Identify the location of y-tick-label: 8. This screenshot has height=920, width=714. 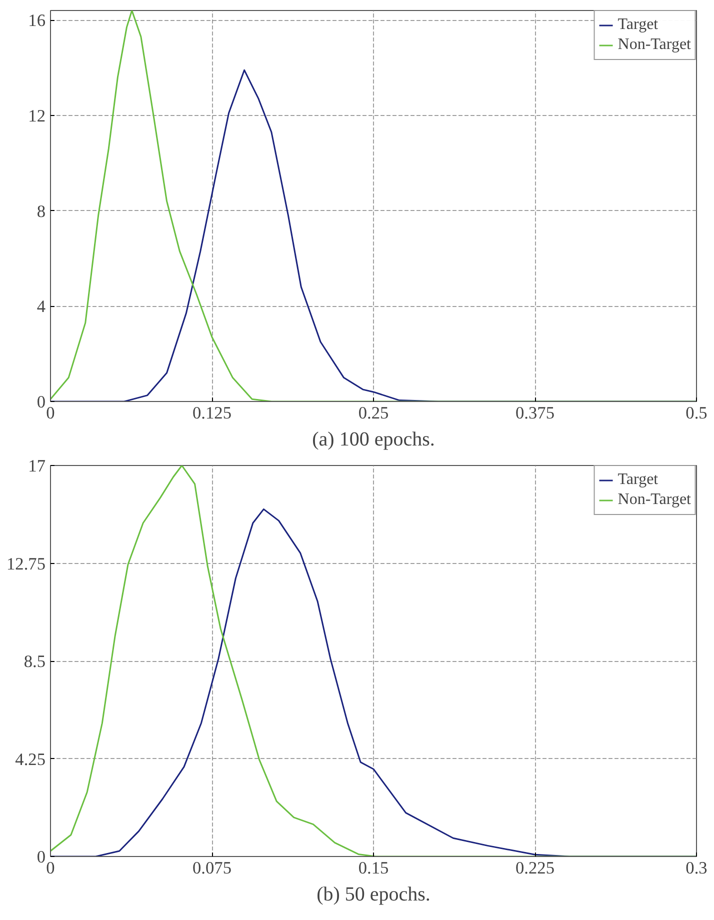
(41, 211).